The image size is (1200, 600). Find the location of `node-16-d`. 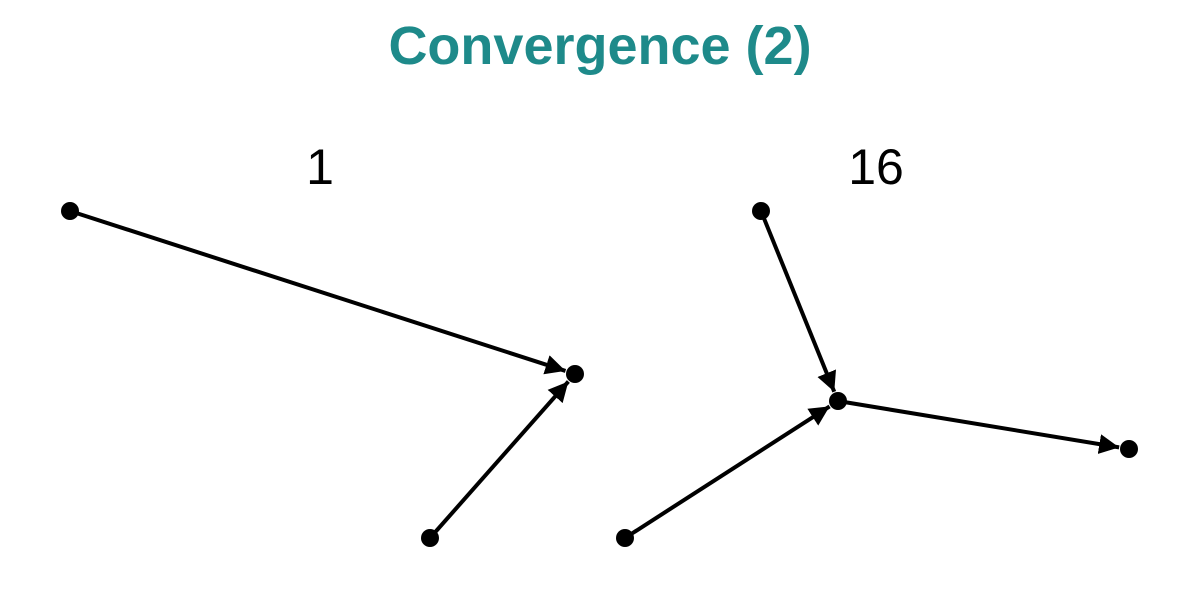

node-16-d is located at coordinates (1129, 449).